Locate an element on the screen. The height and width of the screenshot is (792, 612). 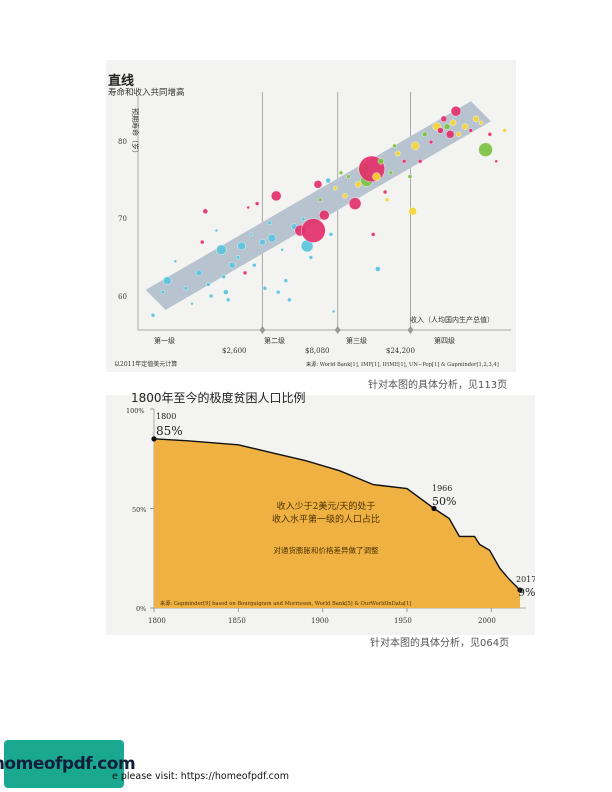
level-label-1: 第一级 is located at coordinates (164, 340).